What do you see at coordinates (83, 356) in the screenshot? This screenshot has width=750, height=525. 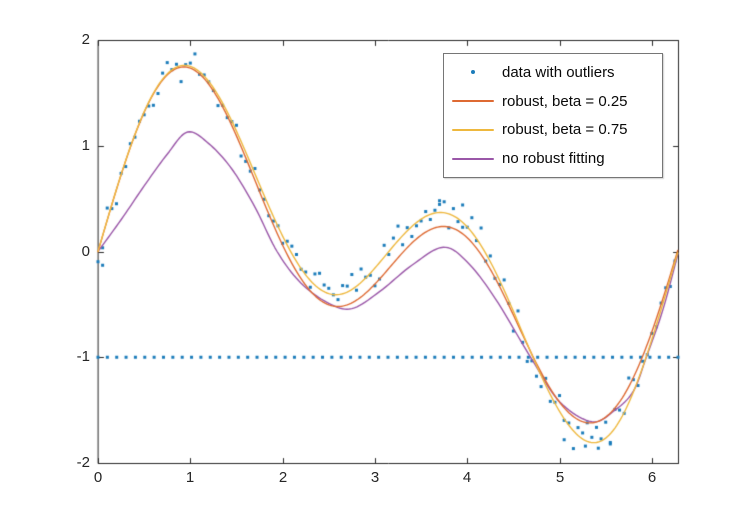 I see `y-tick-label-m1: -1` at bounding box center [83, 356].